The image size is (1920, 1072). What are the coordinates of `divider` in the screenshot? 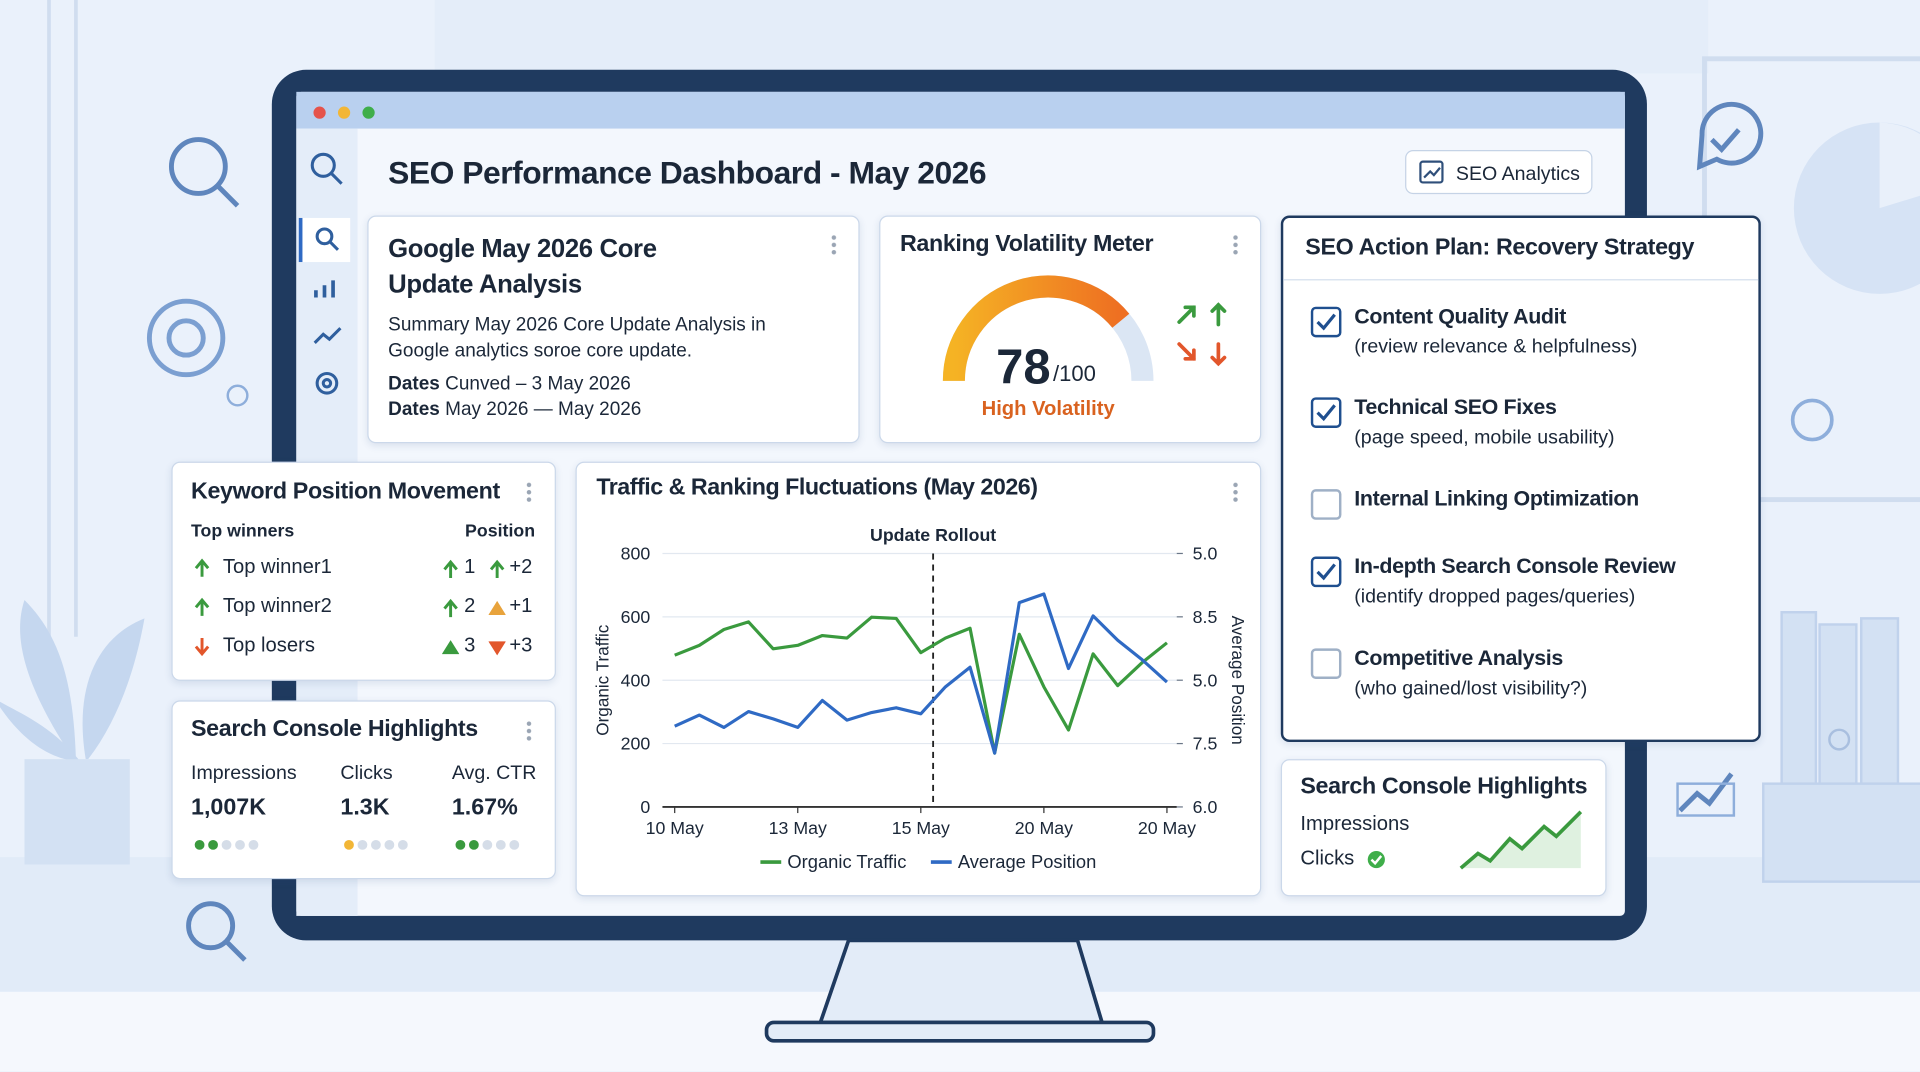 It's located at (1521, 280).